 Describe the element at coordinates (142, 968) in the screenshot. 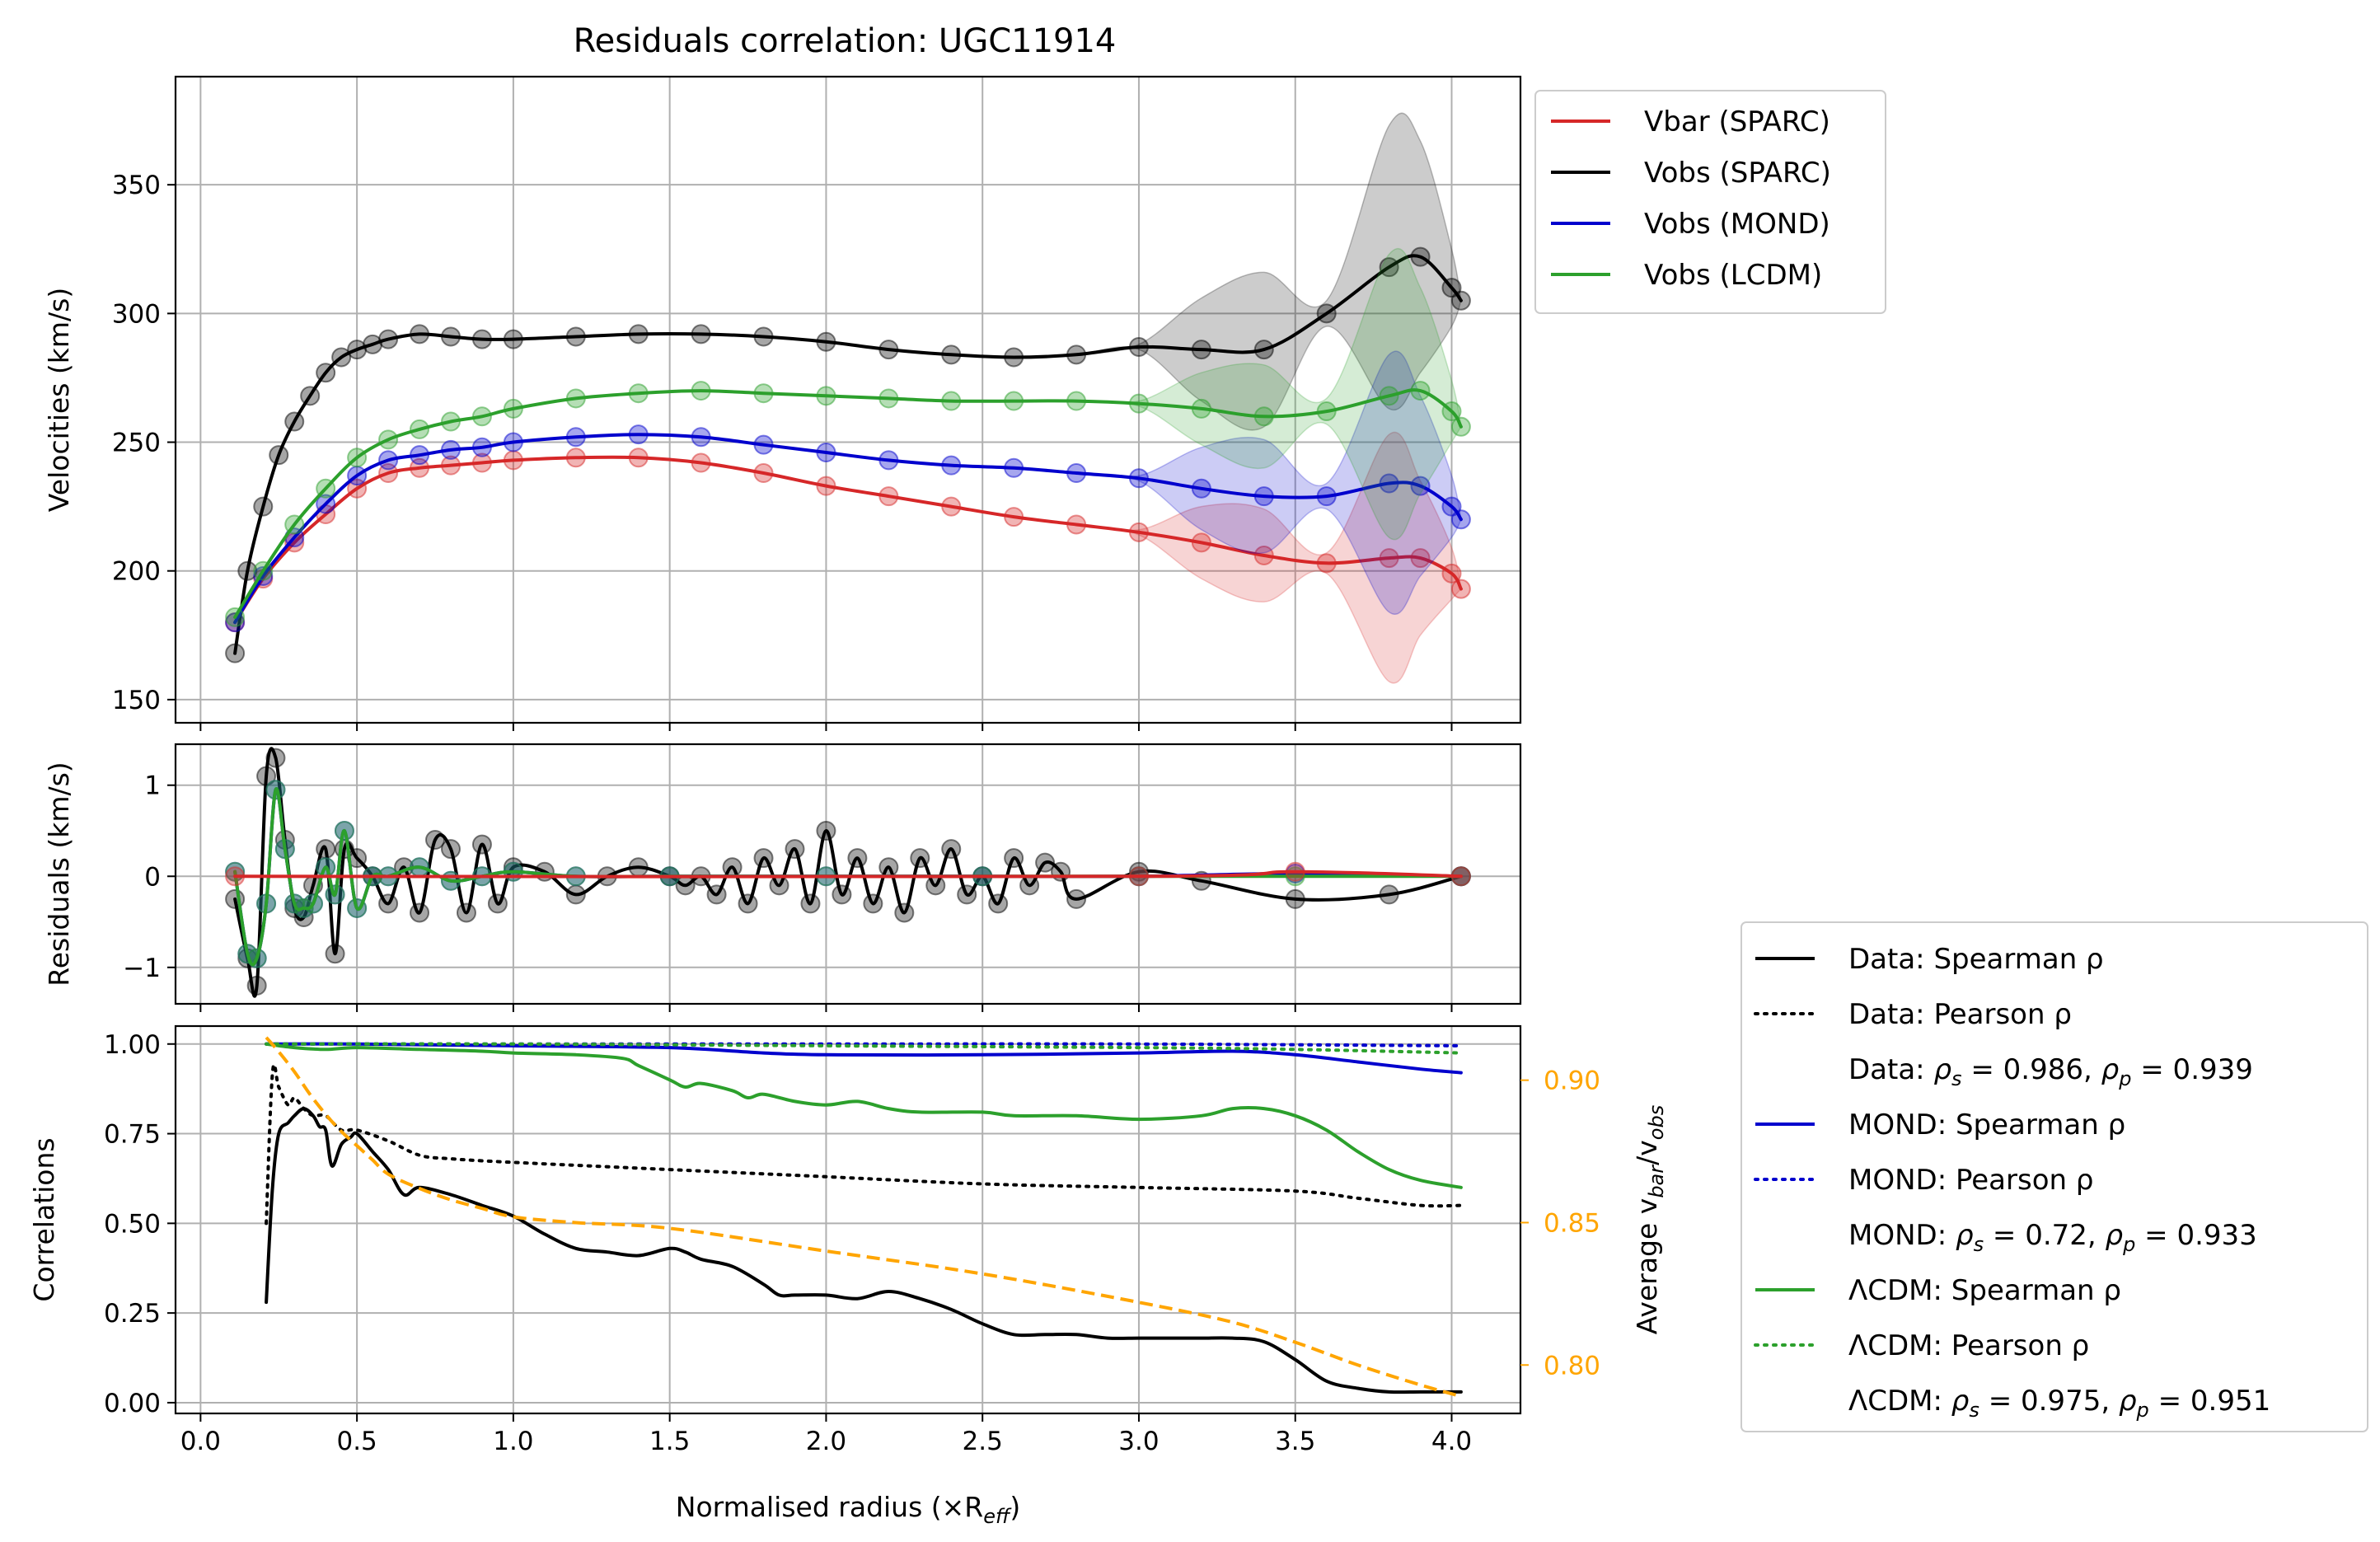

I see `y-tick-label: −1` at that location.